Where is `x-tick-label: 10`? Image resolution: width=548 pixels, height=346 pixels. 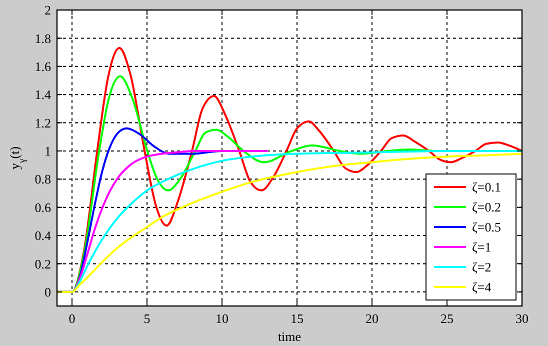
x-tick-label: 10 is located at coordinates (222, 318).